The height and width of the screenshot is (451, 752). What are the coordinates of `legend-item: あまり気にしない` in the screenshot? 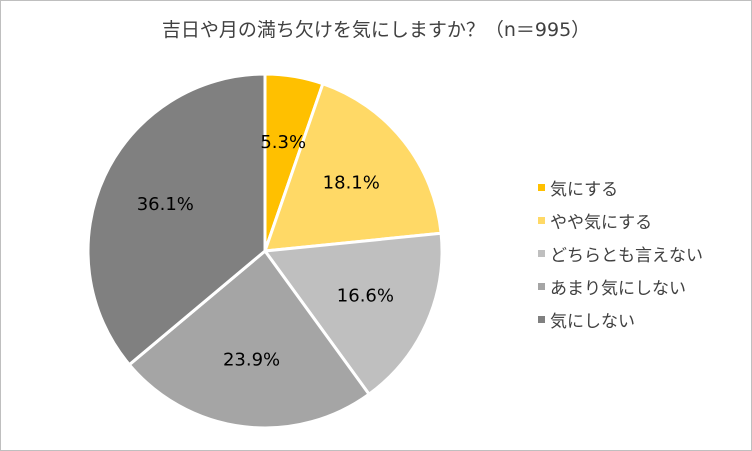 It's located at (620, 286).